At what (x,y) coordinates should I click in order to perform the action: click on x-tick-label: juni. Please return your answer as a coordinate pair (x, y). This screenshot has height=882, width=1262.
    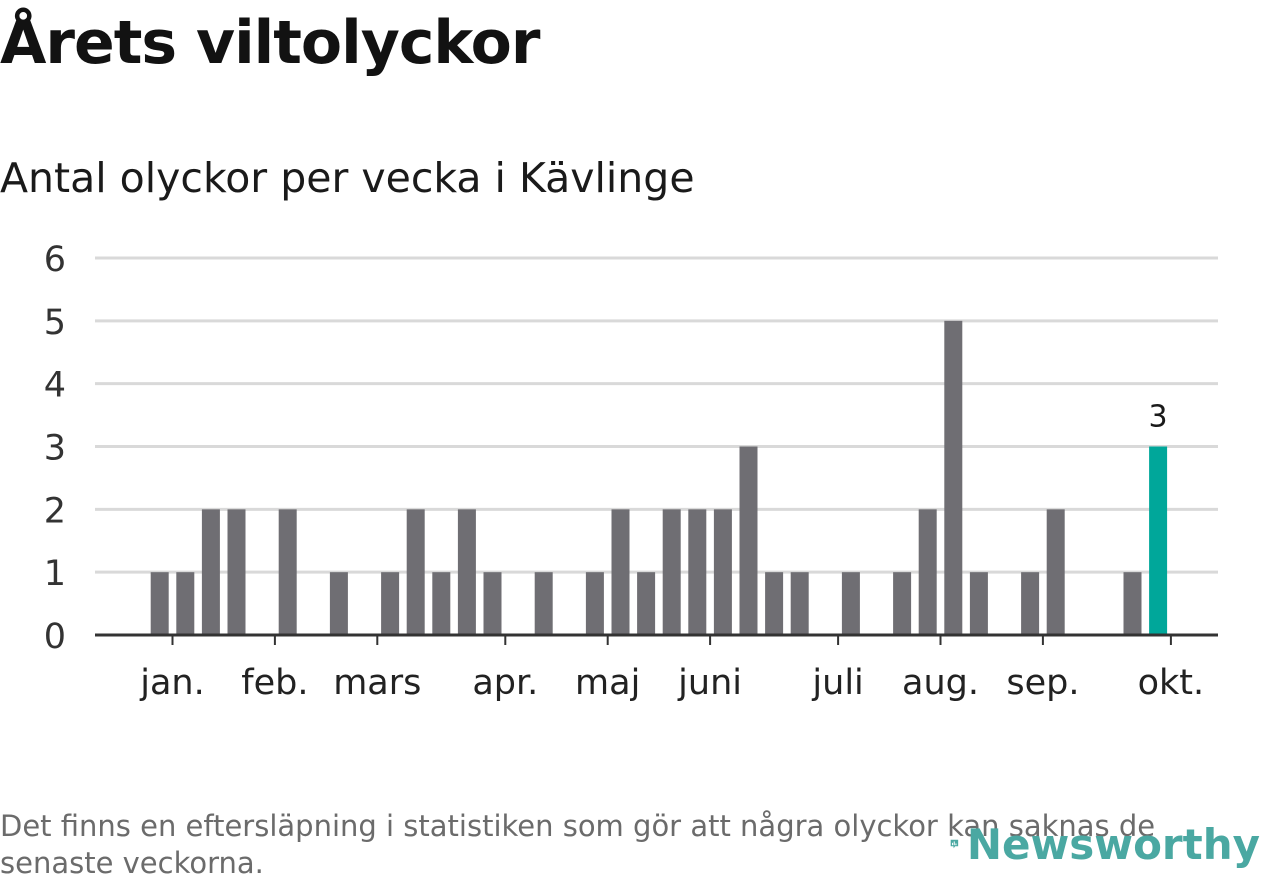
    Looking at the image, I should click on (709, 683).